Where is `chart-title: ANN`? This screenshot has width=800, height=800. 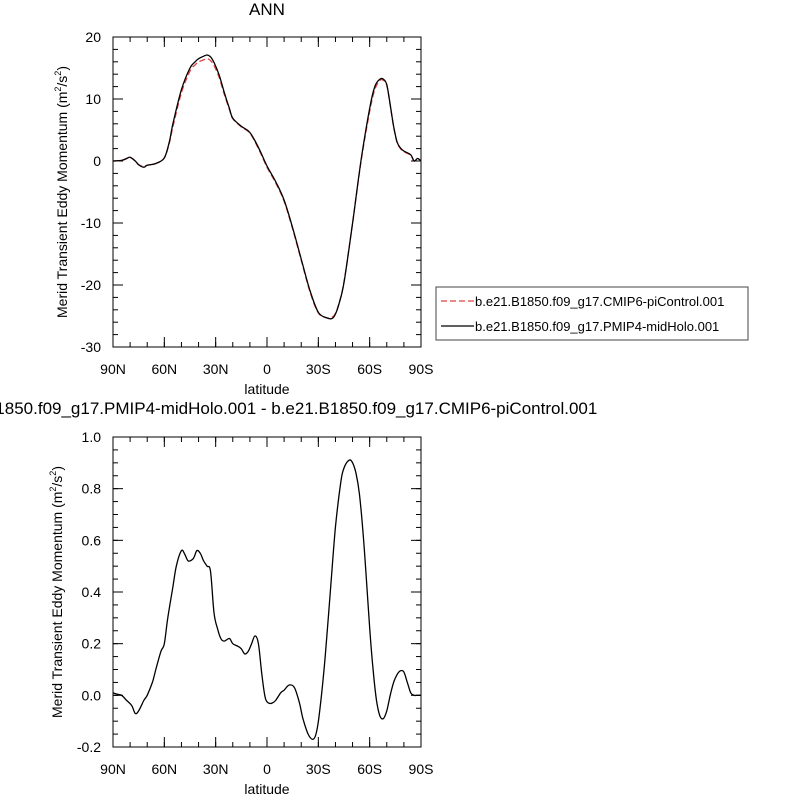 chart-title: ANN is located at coordinates (267, 9).